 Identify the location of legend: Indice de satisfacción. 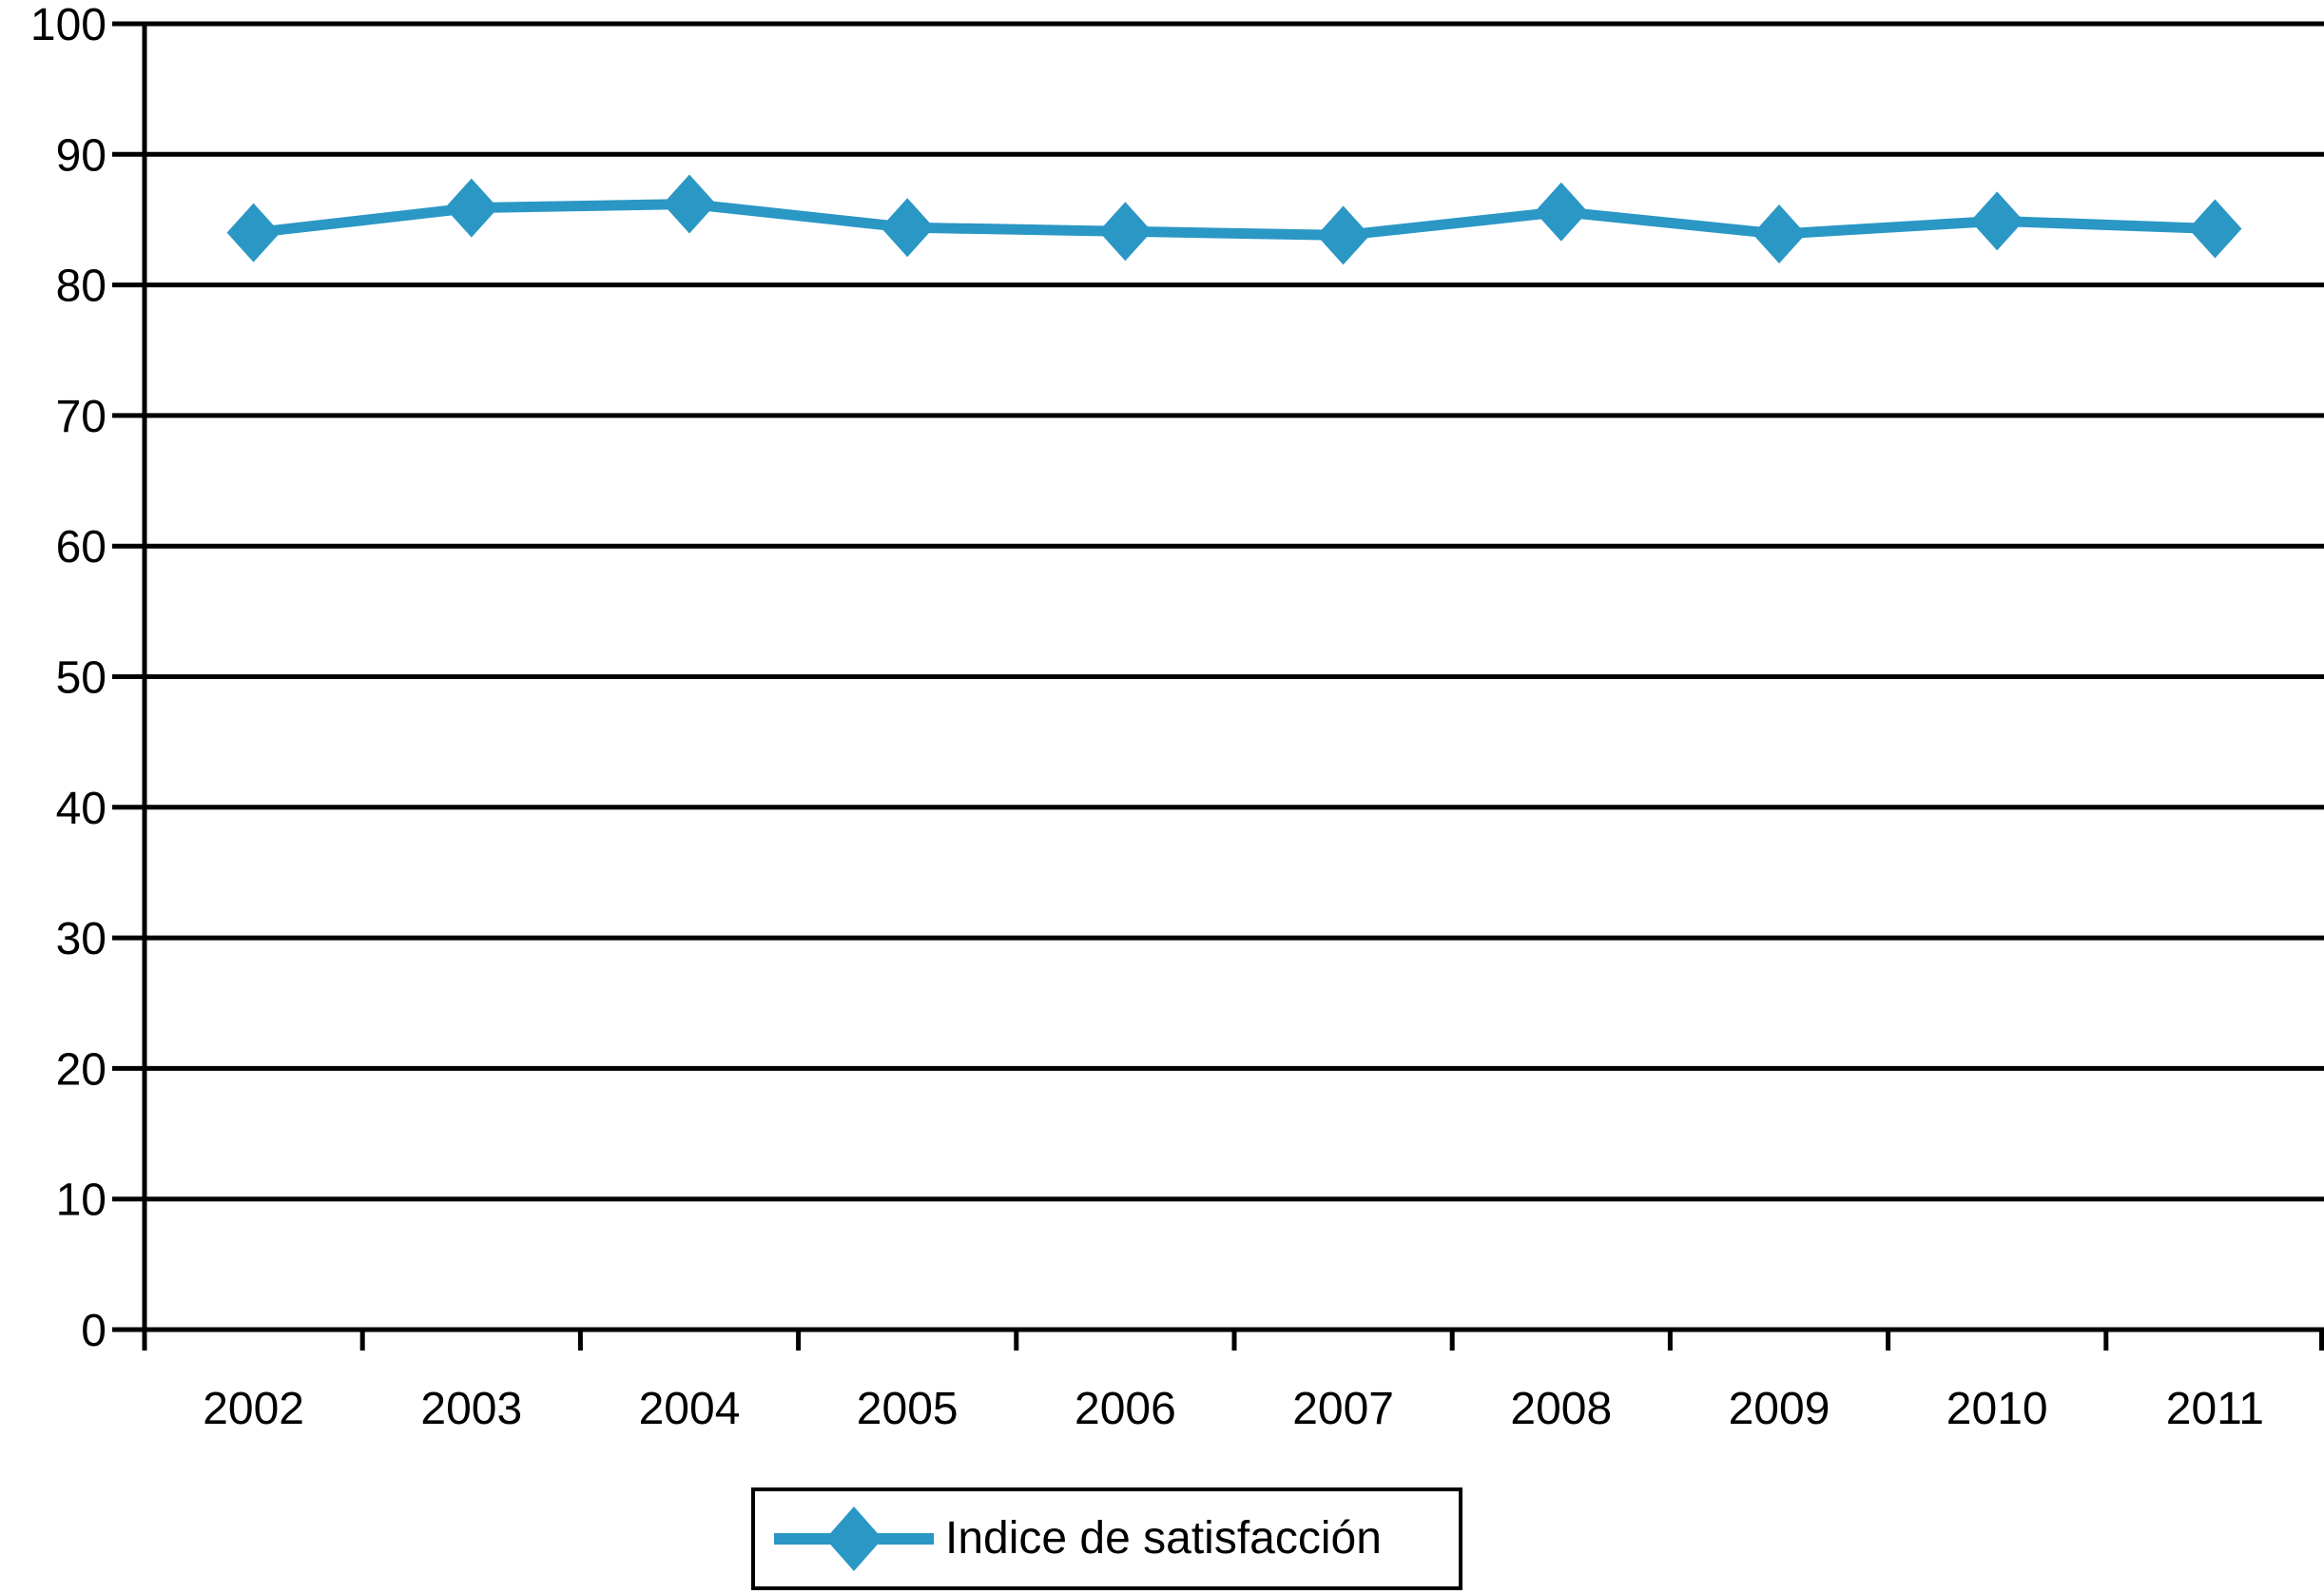
(1106, 1538).